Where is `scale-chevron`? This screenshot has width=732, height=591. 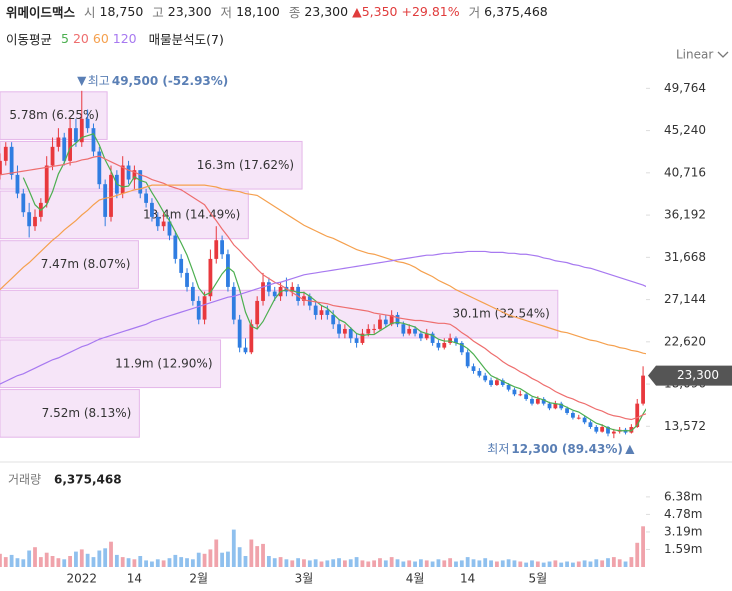 scale-chevron is located at coordinates (723, 54).